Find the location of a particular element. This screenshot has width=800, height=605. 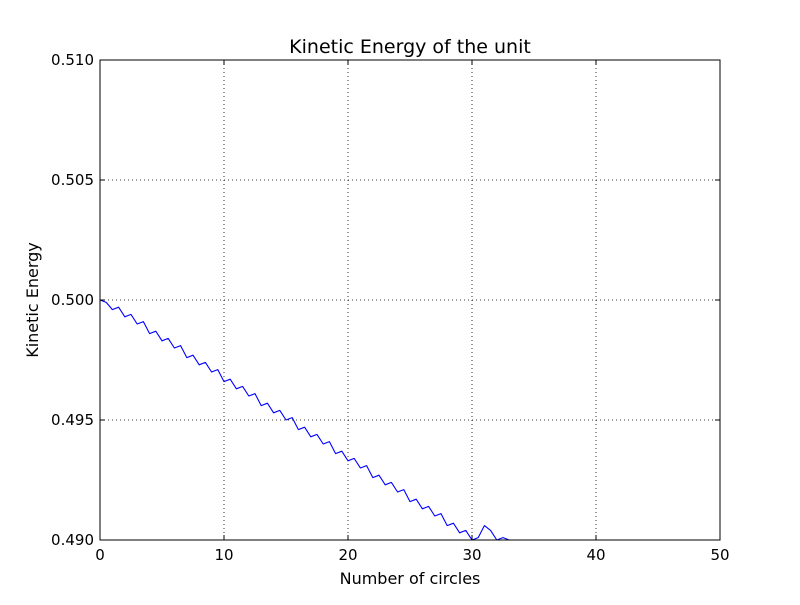

x-tick-label: 30 is located at coordinates (471, 555).